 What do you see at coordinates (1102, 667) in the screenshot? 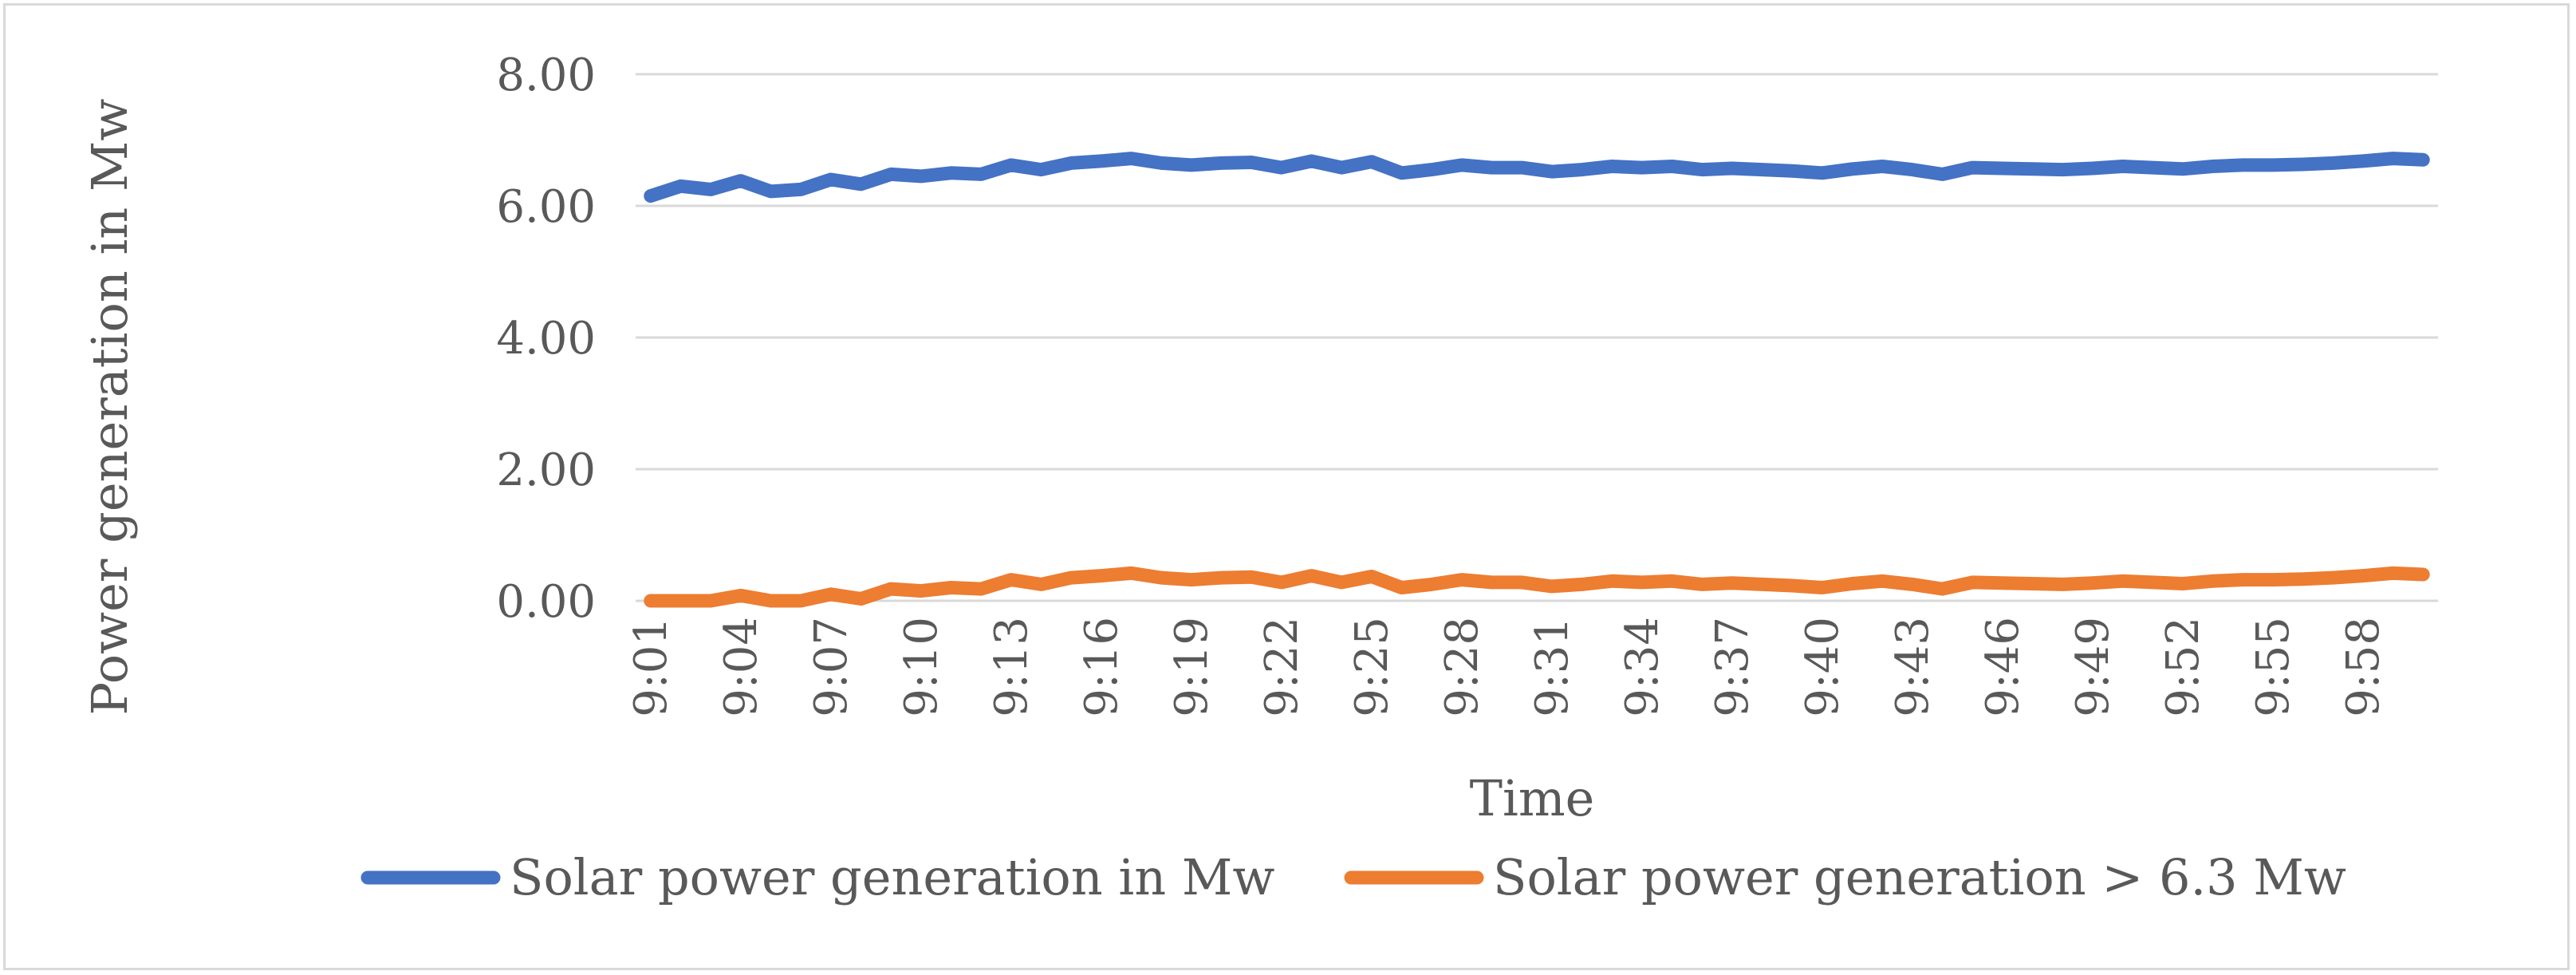
I see `x-tick-label: 9:16` at bounding box center [1102, 667].